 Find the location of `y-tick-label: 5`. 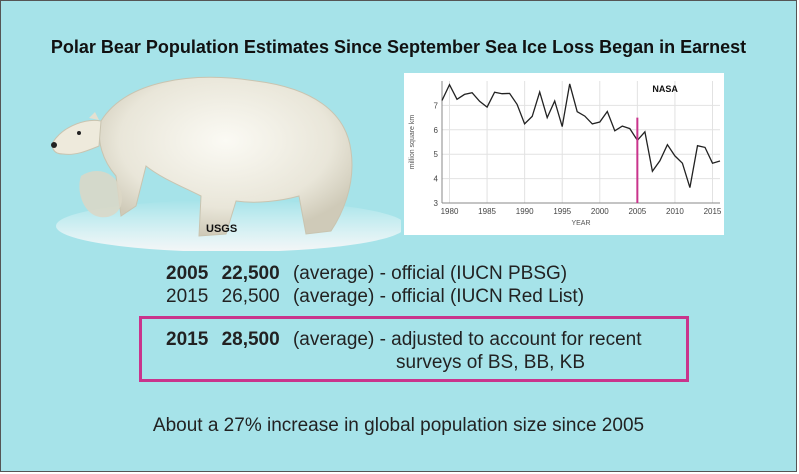

y-tick-label: 5 is located at coordinates (436, 154).